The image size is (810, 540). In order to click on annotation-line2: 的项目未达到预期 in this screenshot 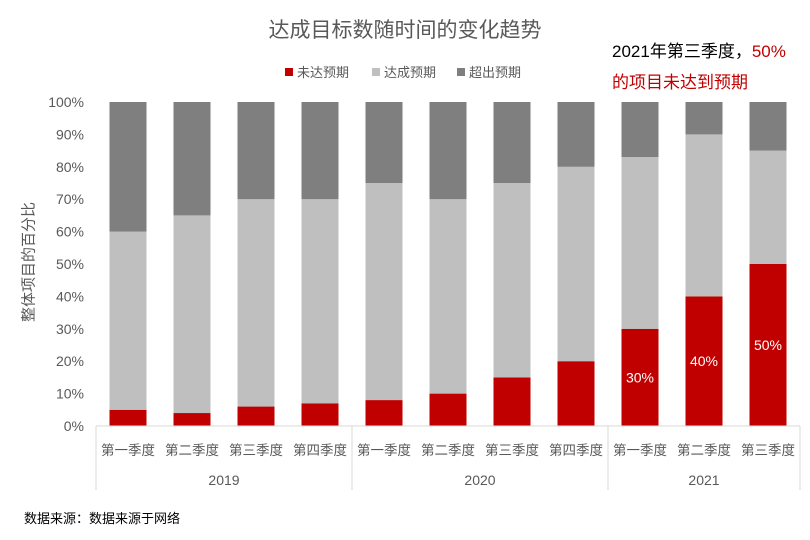, I will do `click(680, 82)`.